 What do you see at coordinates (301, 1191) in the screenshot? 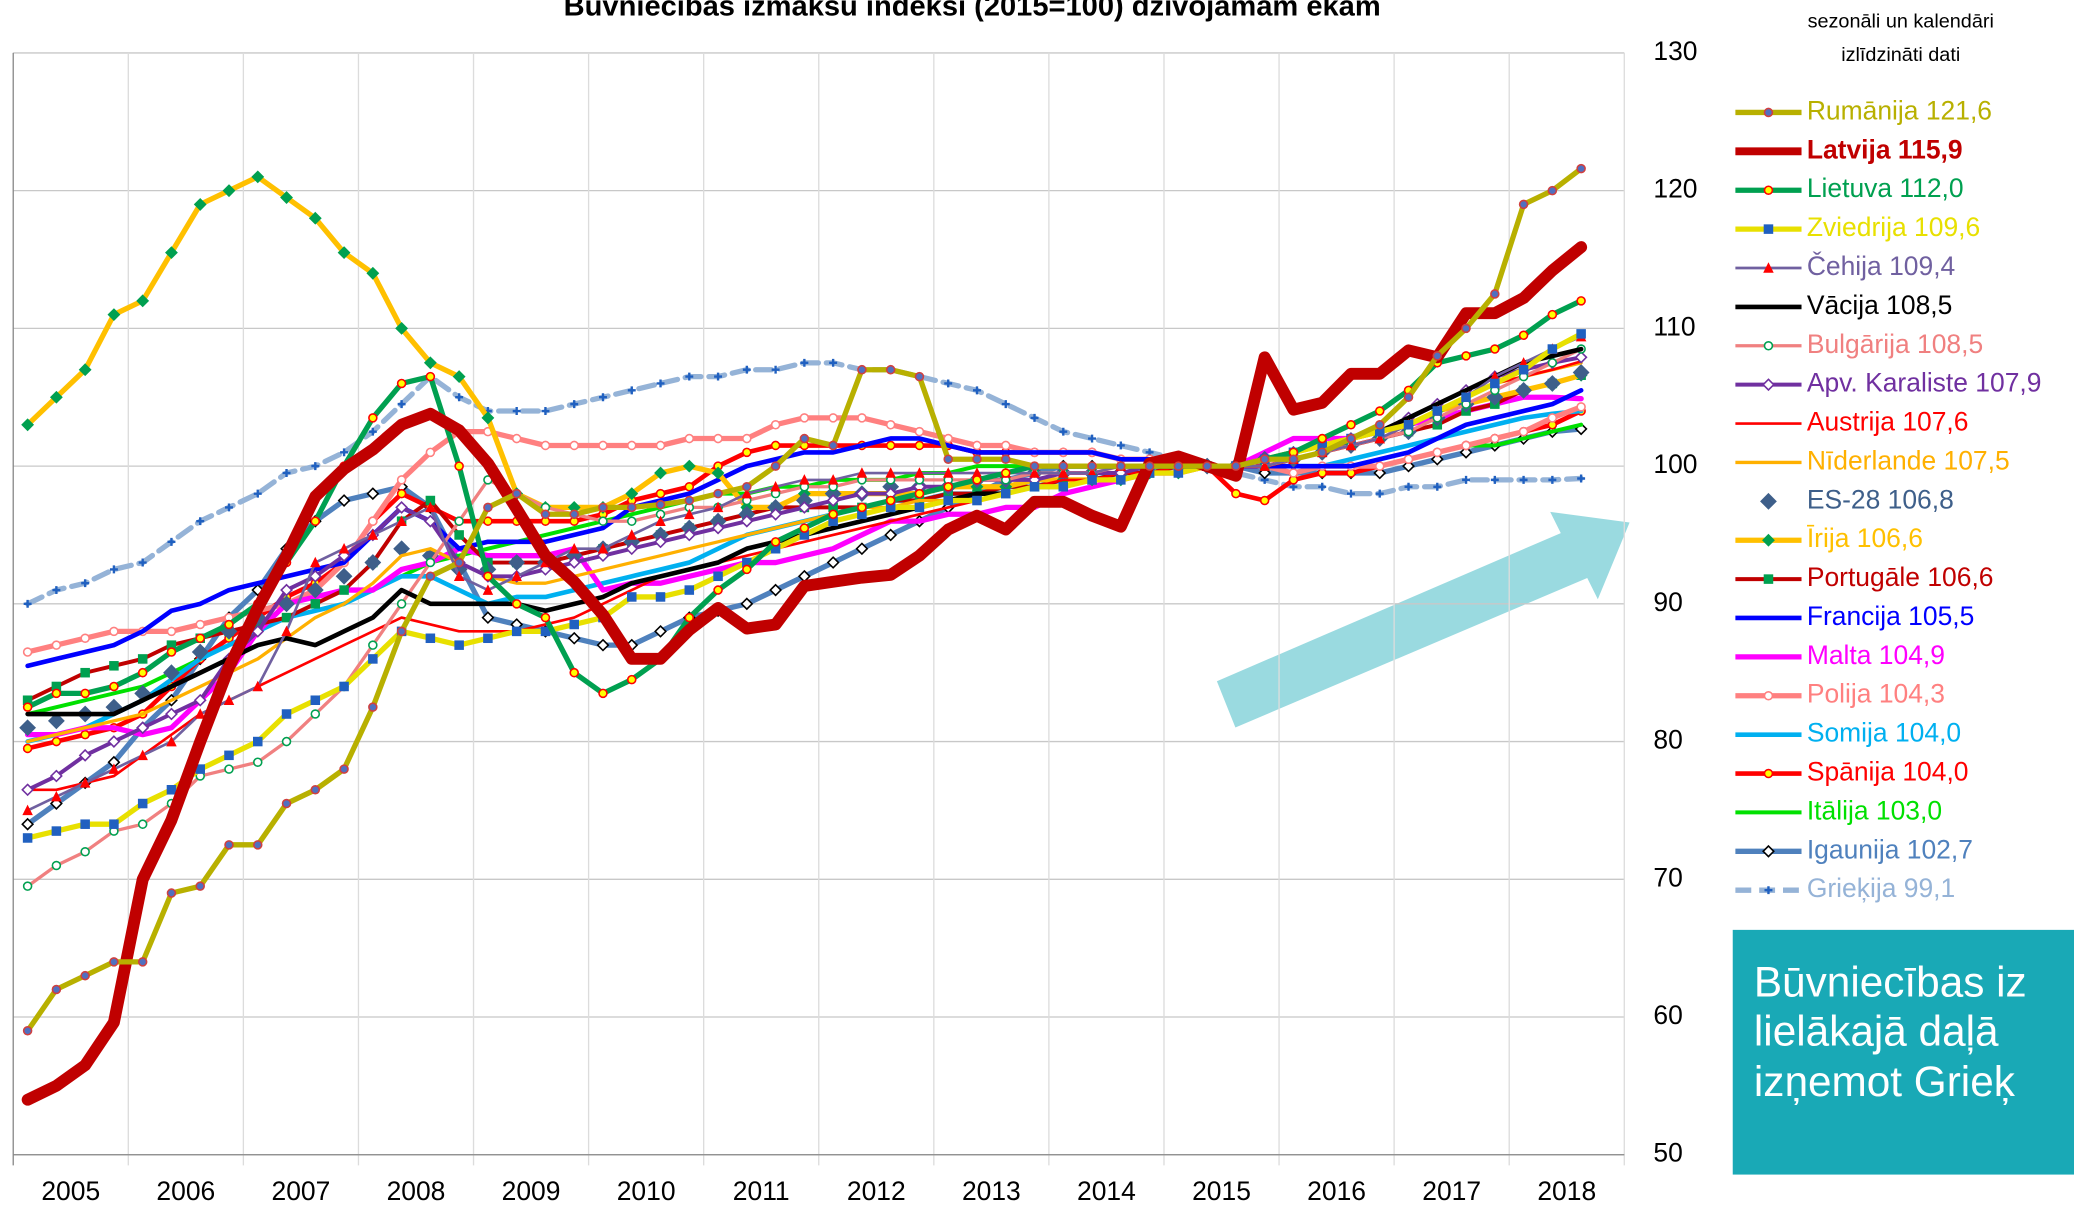
I see `x-tick-label: 2007` at bounding box center [301, 1191].